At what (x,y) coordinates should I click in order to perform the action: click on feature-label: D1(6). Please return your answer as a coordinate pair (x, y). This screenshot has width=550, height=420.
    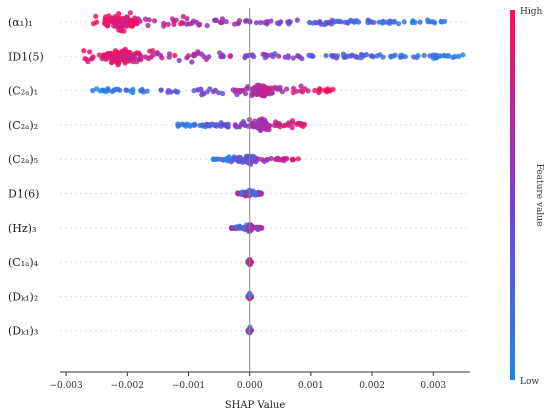
    Looking at the image, I should click on (23, 194).